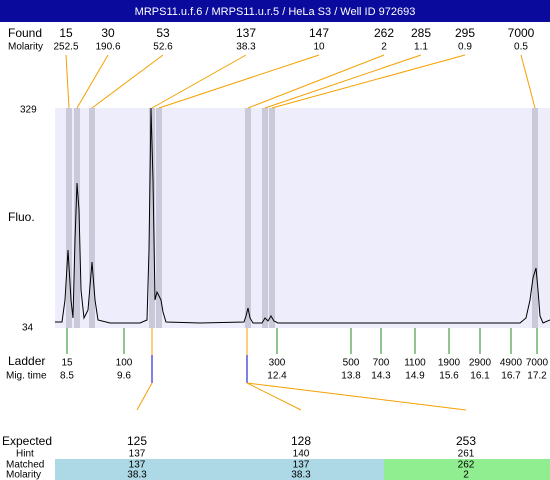 This screenshot has width=550, height=480. What do you see at coordinates (511, 376) in the screenshot?
I see `ladder-time: 16.7` at bounding box center [511, 376].